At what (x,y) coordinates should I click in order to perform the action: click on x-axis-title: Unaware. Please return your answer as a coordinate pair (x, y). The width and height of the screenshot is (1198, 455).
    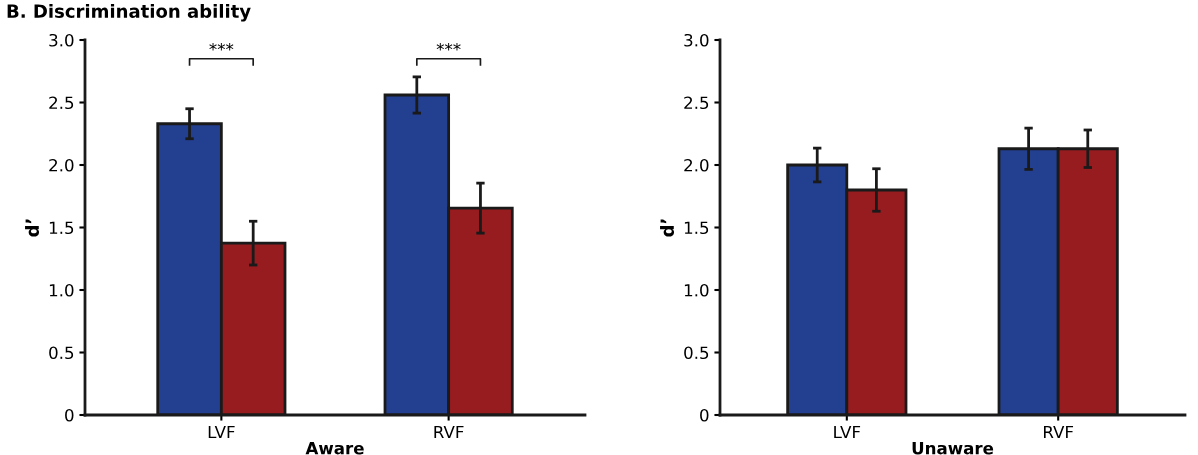
    Looking at the image, I should click on (953, 448).